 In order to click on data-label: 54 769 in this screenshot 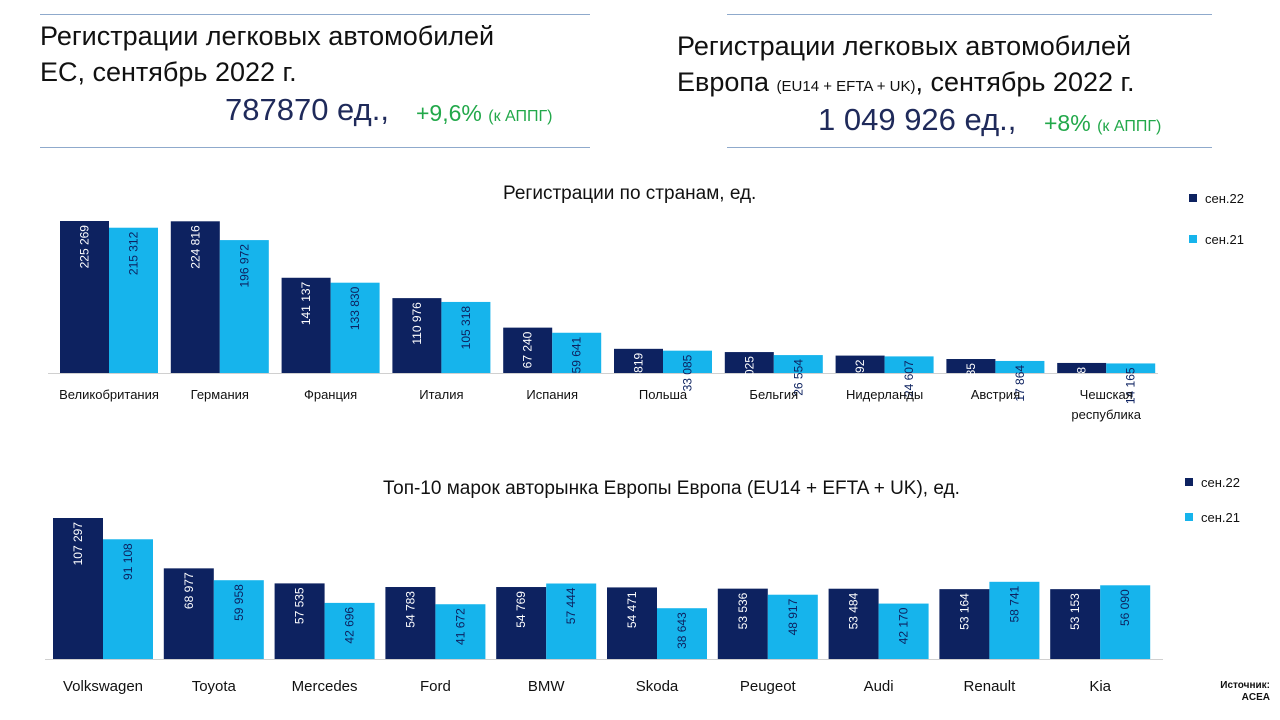, I will do `click(521, 609)`.